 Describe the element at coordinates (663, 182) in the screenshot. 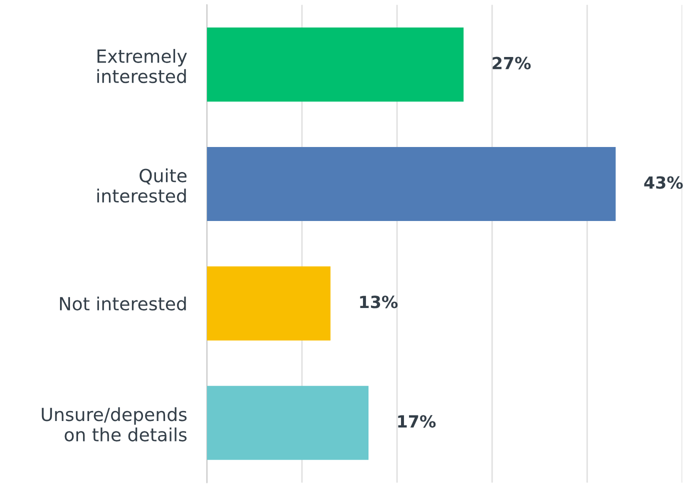

I see `data-label: 43%` at that location.